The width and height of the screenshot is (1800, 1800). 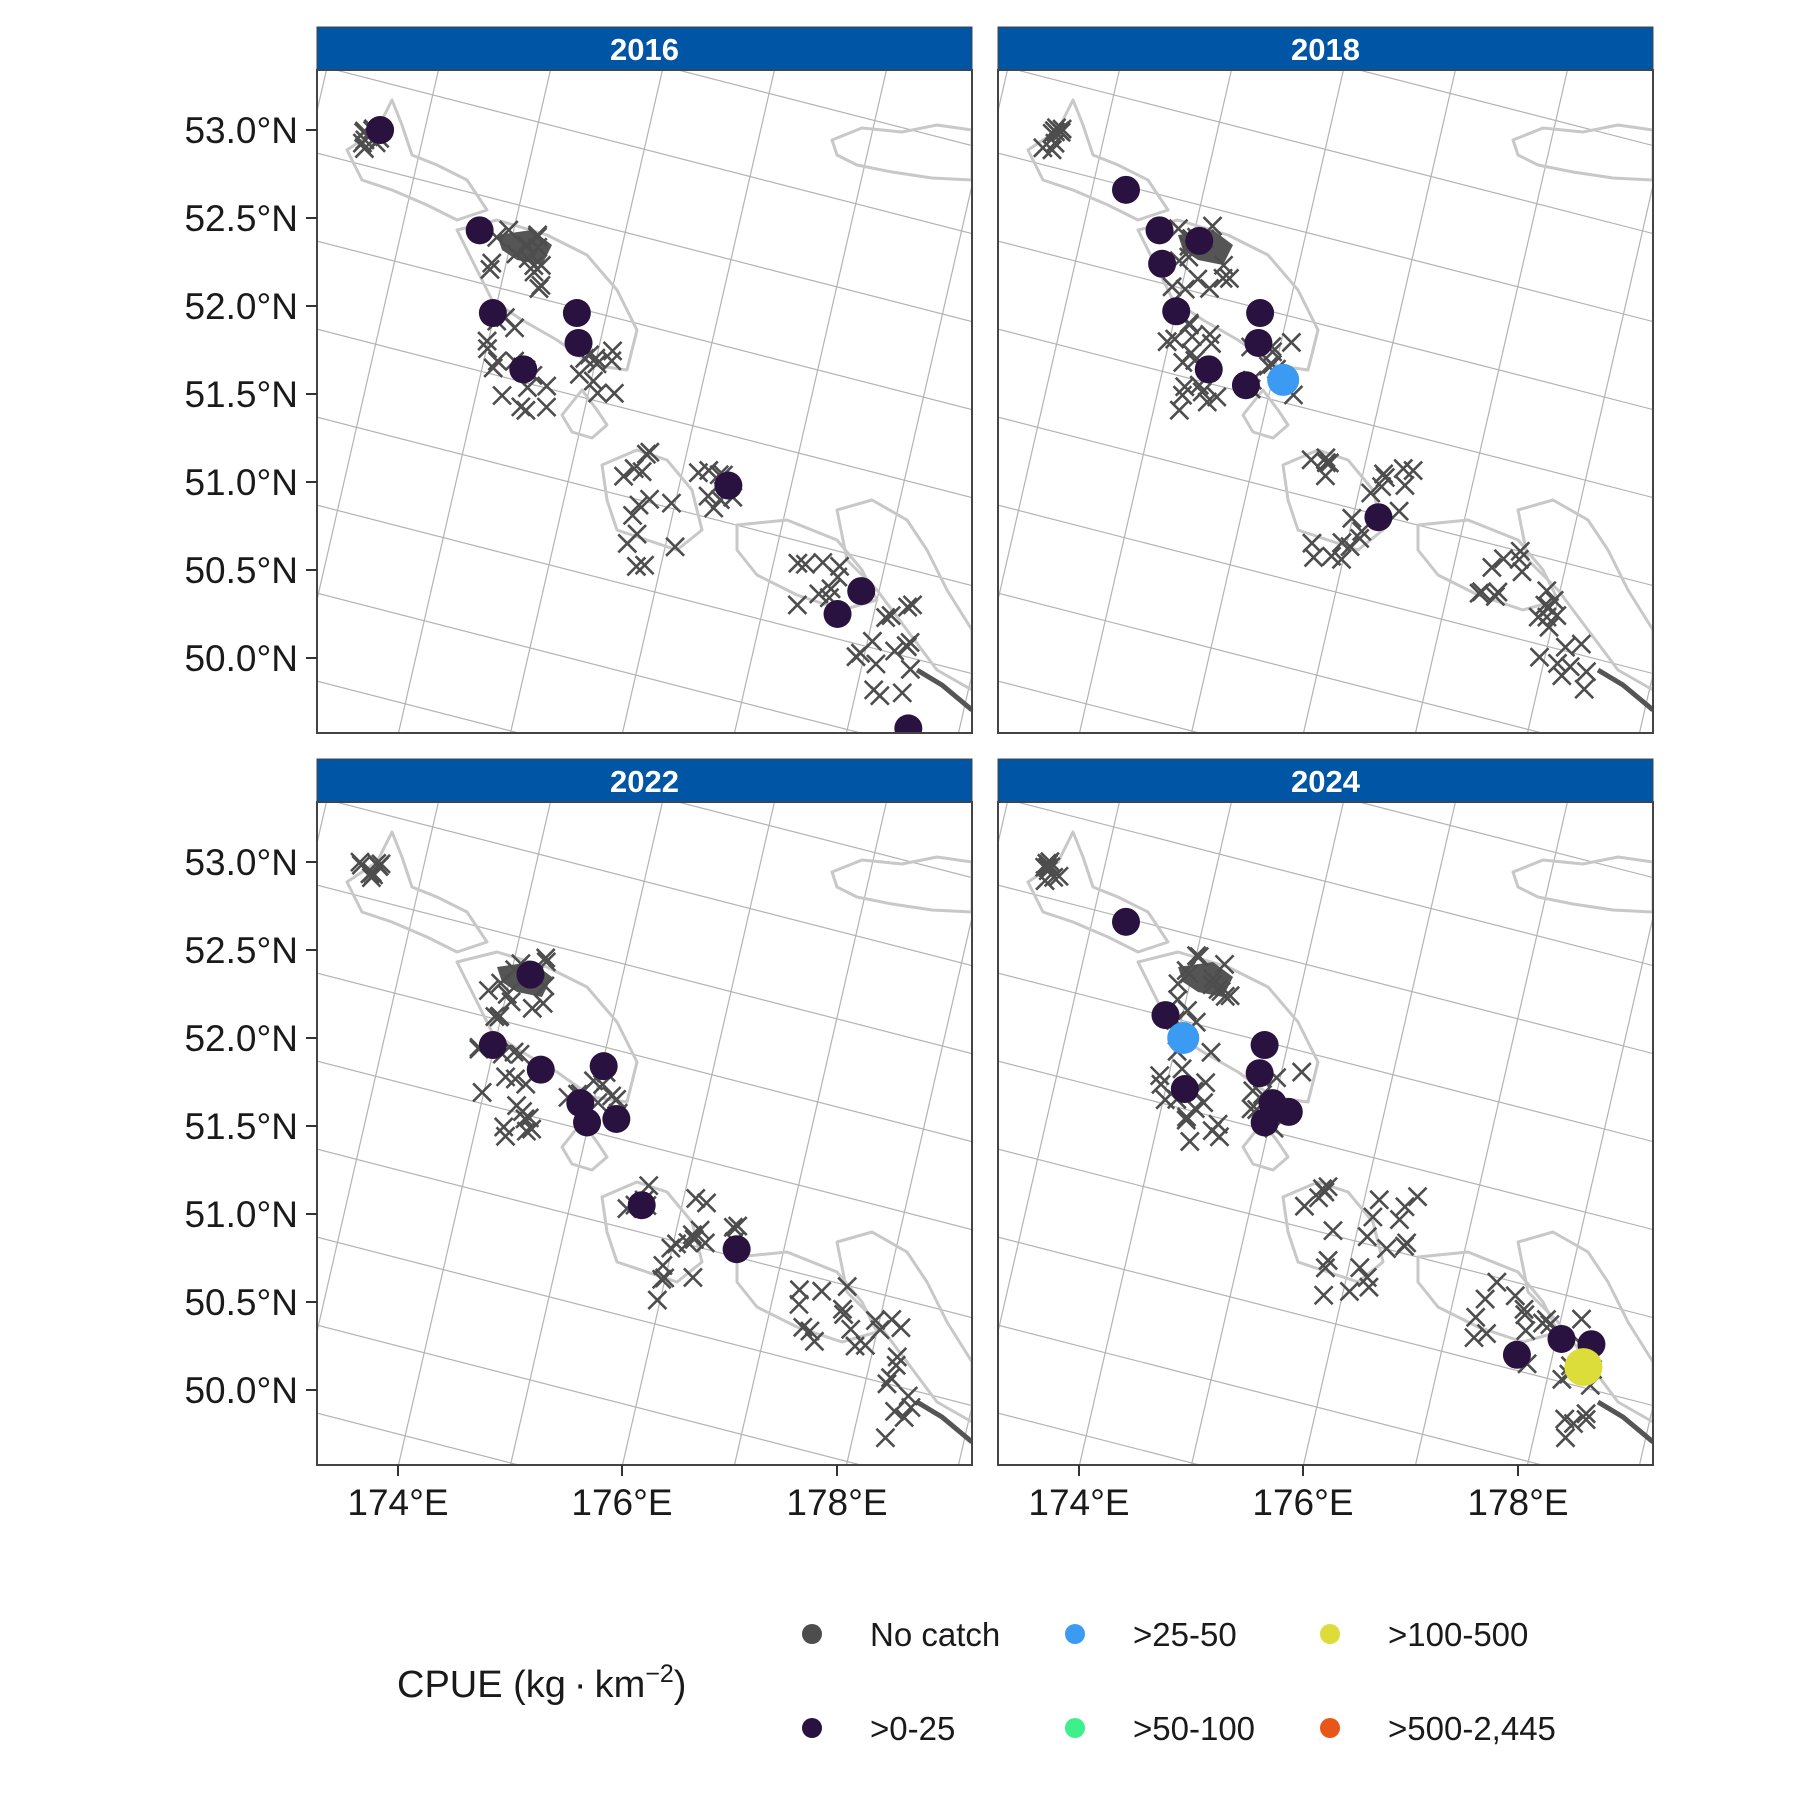 What do you see at coordinates (912, 1728) in the screenshot?
I see `legend-label: >0-25` at bounding box center [912, 1728].